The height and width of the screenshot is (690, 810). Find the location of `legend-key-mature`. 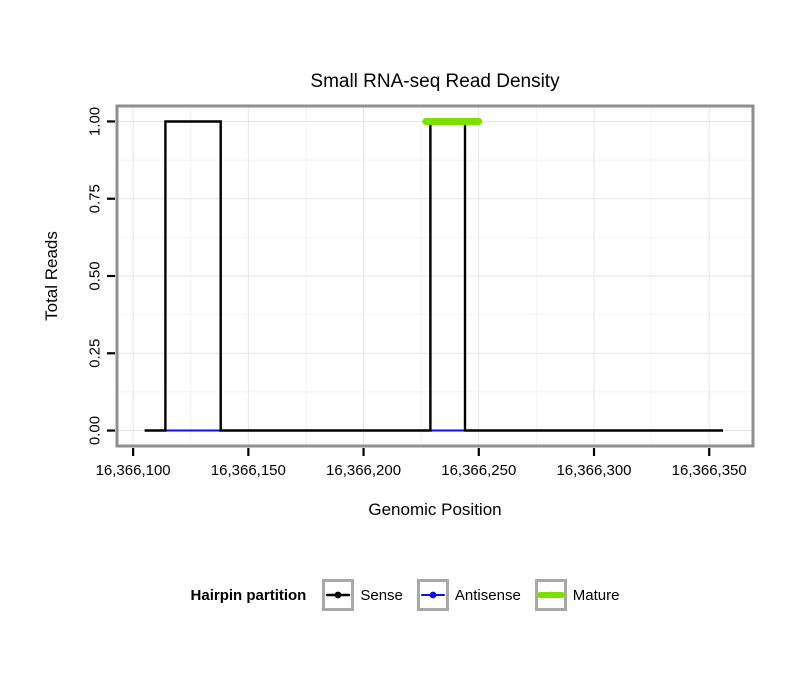

legend-key-mature is located at coordinates (550, 595).